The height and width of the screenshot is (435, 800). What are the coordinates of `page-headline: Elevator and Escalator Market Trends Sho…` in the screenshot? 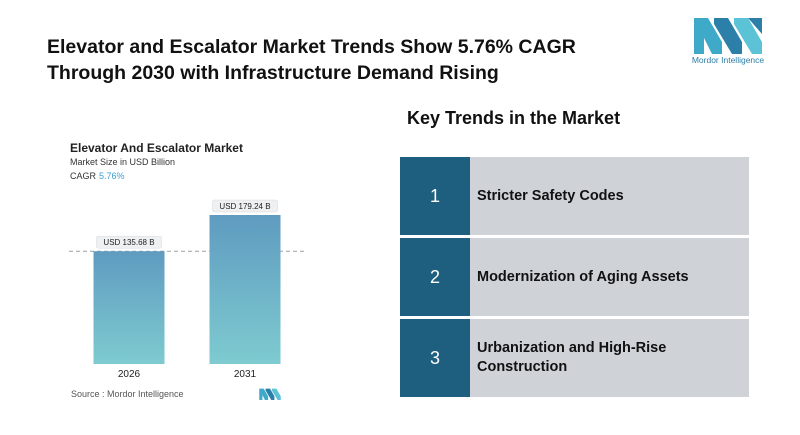 It's located at (347, 60).